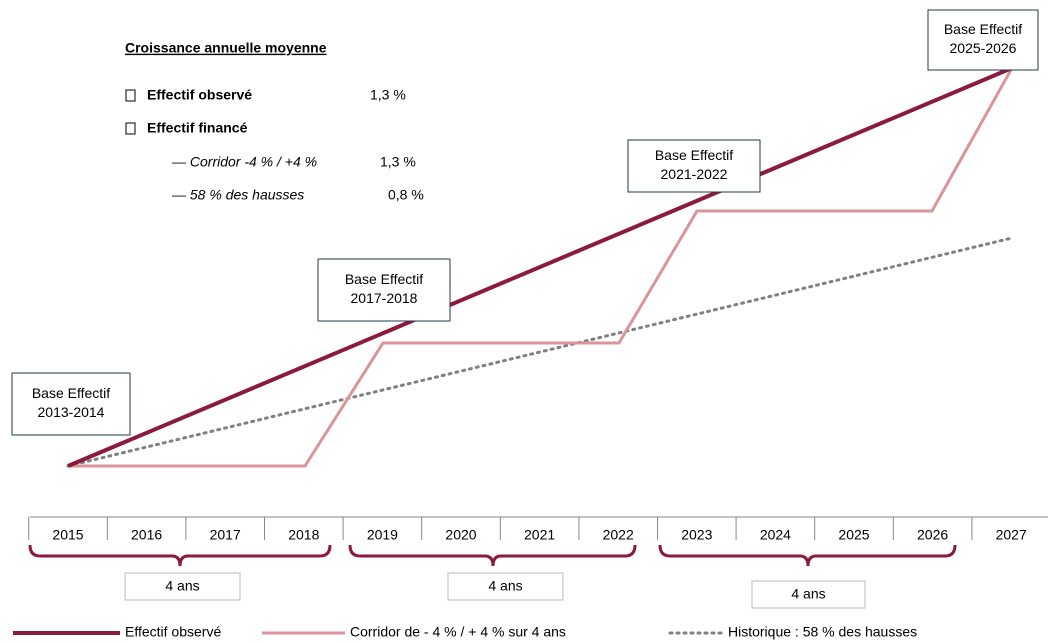 The width and height of the screenshot is (1048, 643). I want to click on item-label: Effectif observé, so click(199, 95).